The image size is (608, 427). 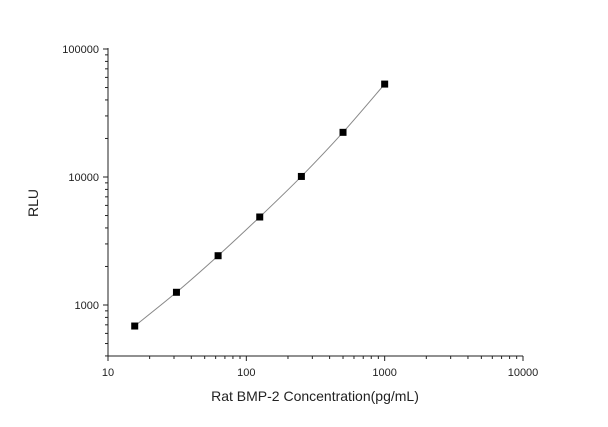 I want to click on x-tick-label: 10000, so click(x=523, y=373).